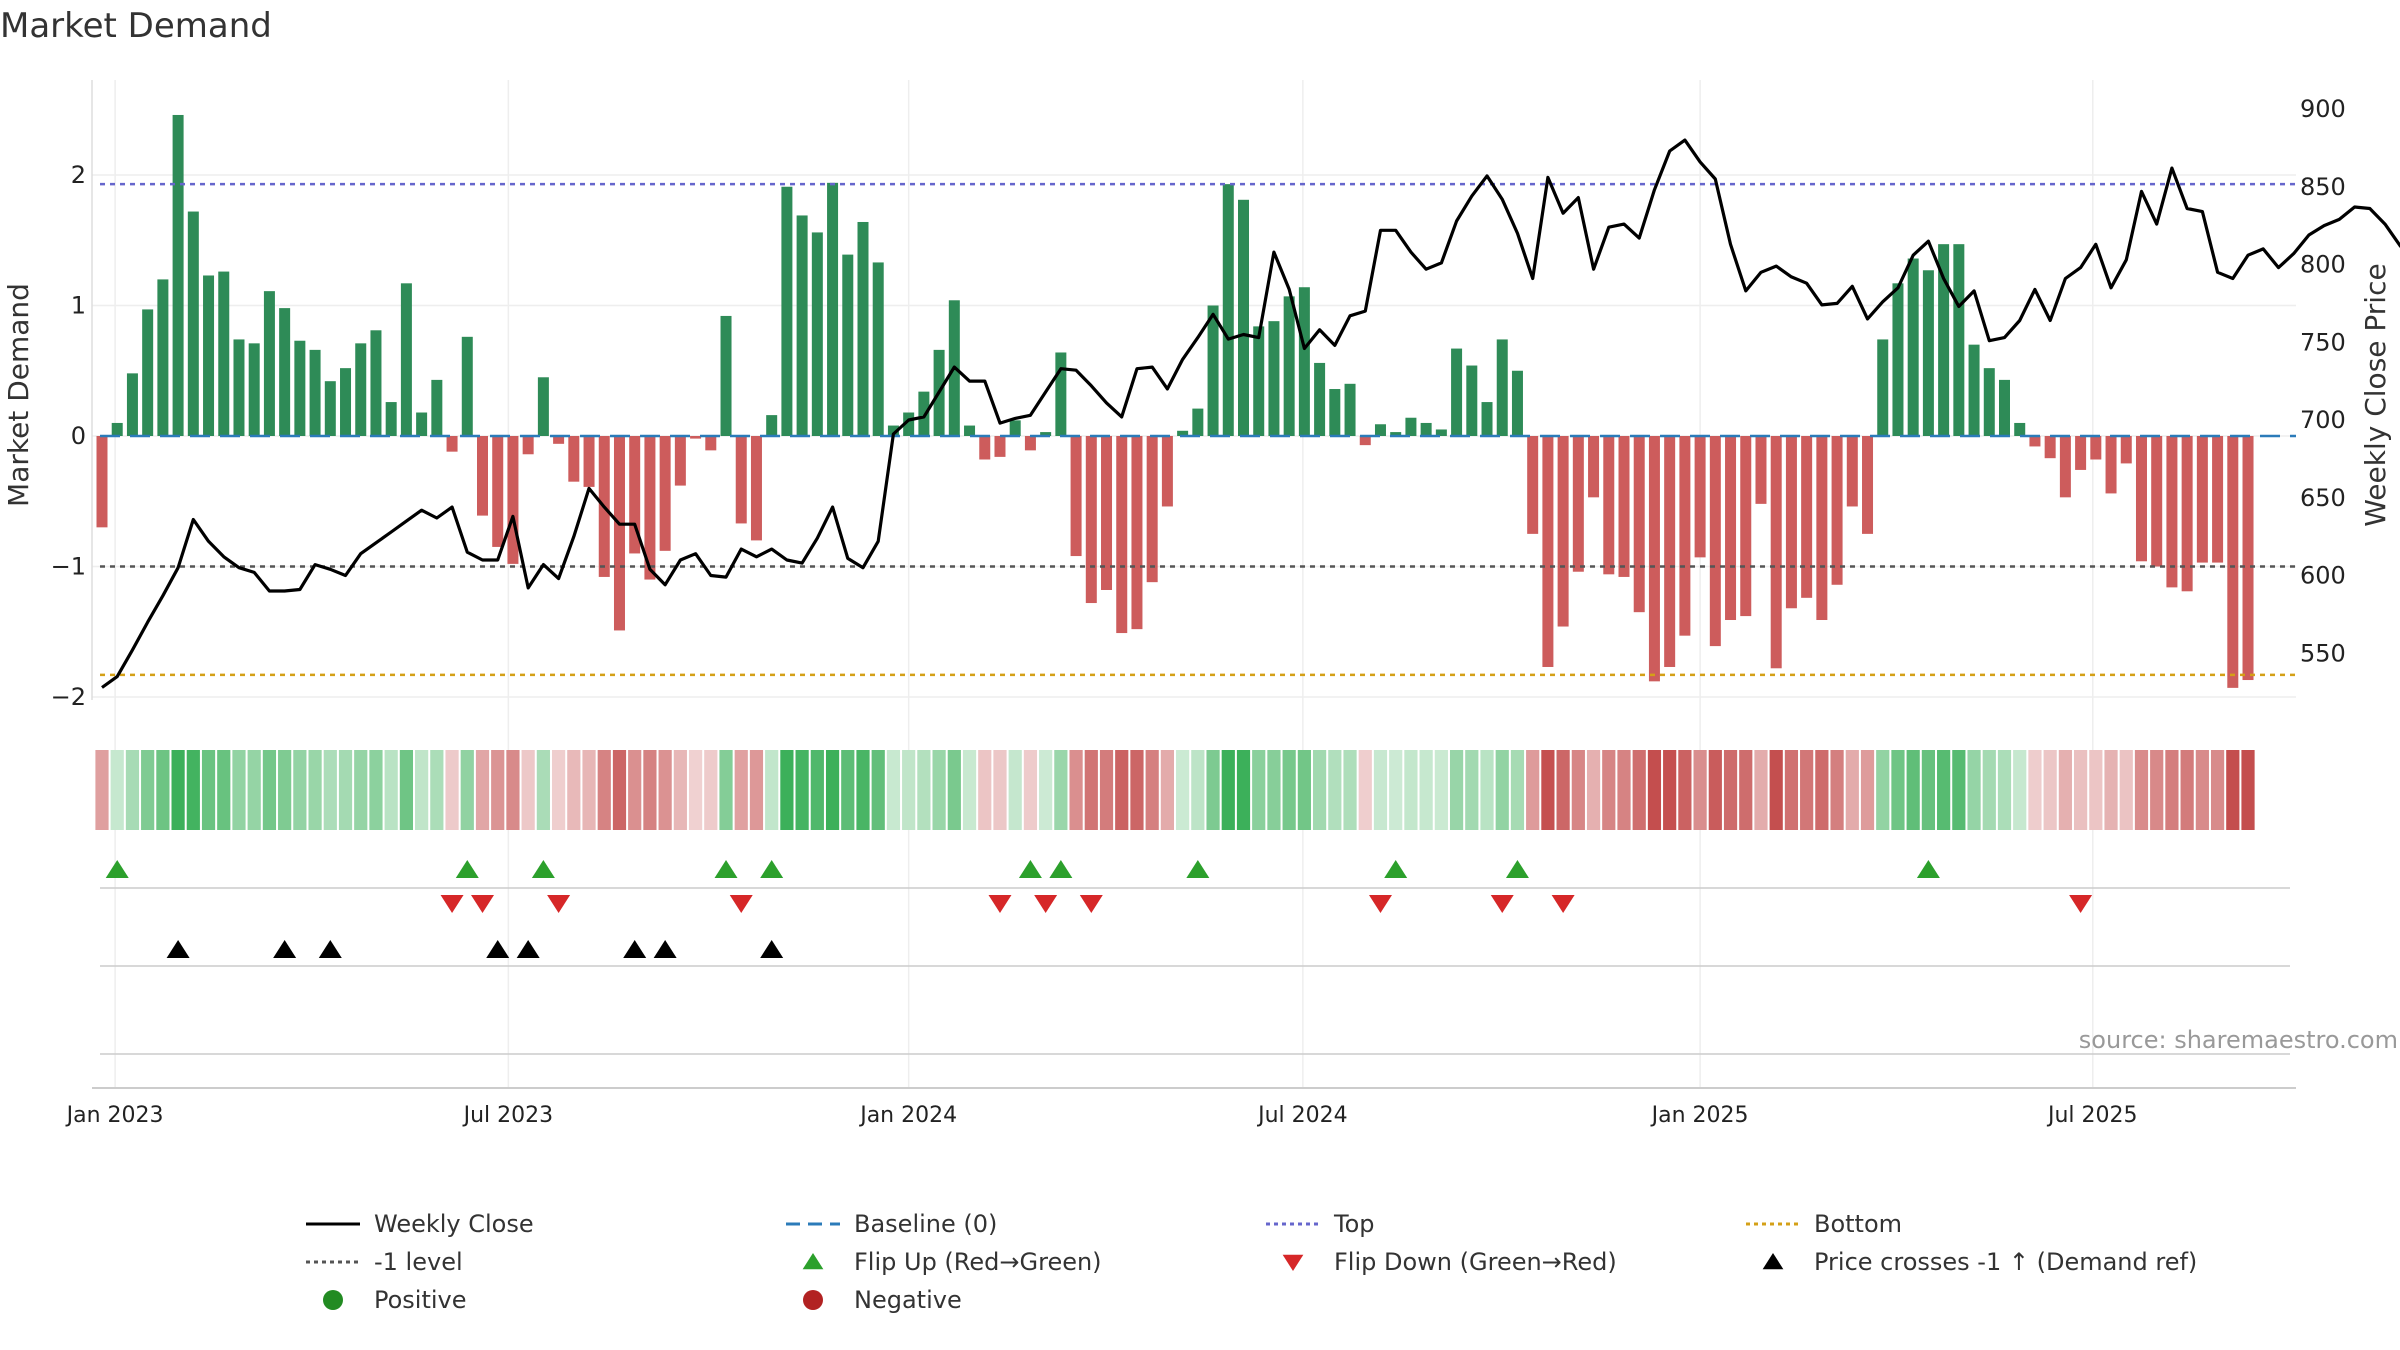  I want to click on legend-item: Negative, so click(871, 1300).